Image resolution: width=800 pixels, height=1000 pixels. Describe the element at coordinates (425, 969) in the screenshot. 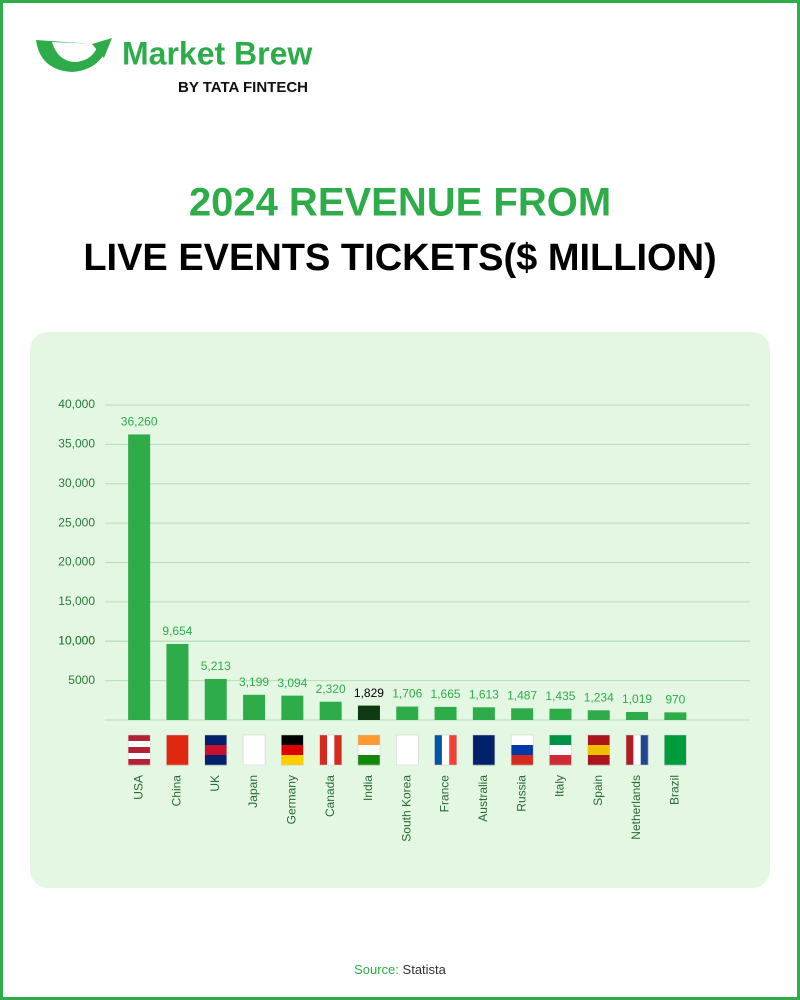

I see `source: Statista` at that location.